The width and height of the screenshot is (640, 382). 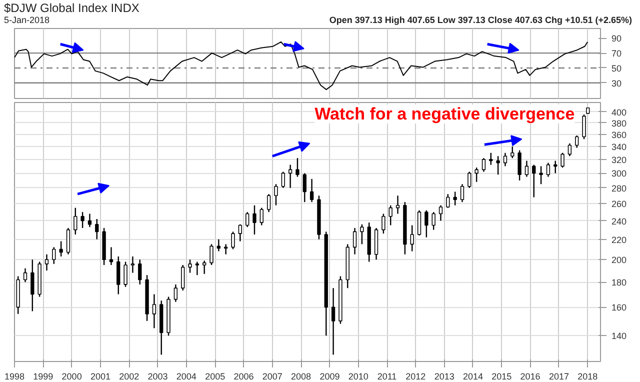 What do you see at coordinates (301, 65) in the screenshot?
I see `line-series` at bounding box center [301, 65].